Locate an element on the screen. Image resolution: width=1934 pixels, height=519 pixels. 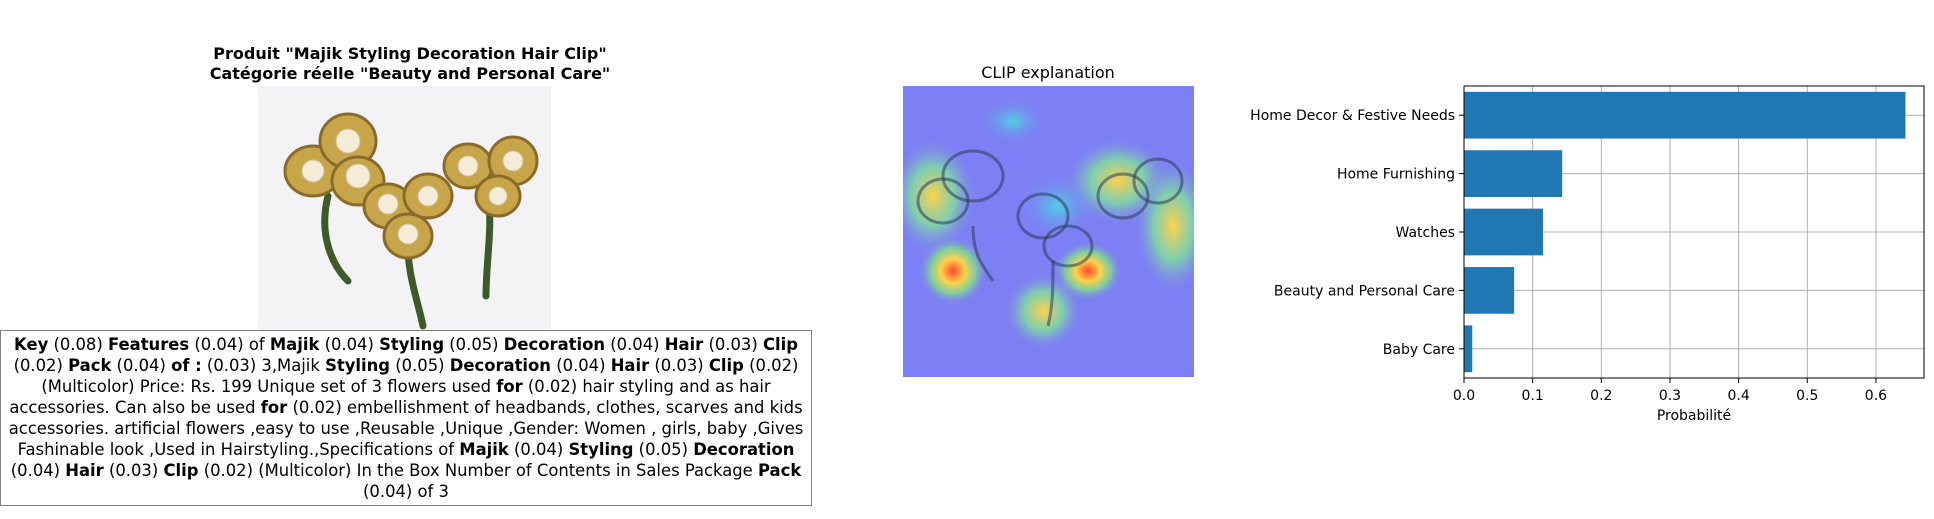
y-tick-label: Home Decor & Festive Needs is located at coordinates (1352, 116).